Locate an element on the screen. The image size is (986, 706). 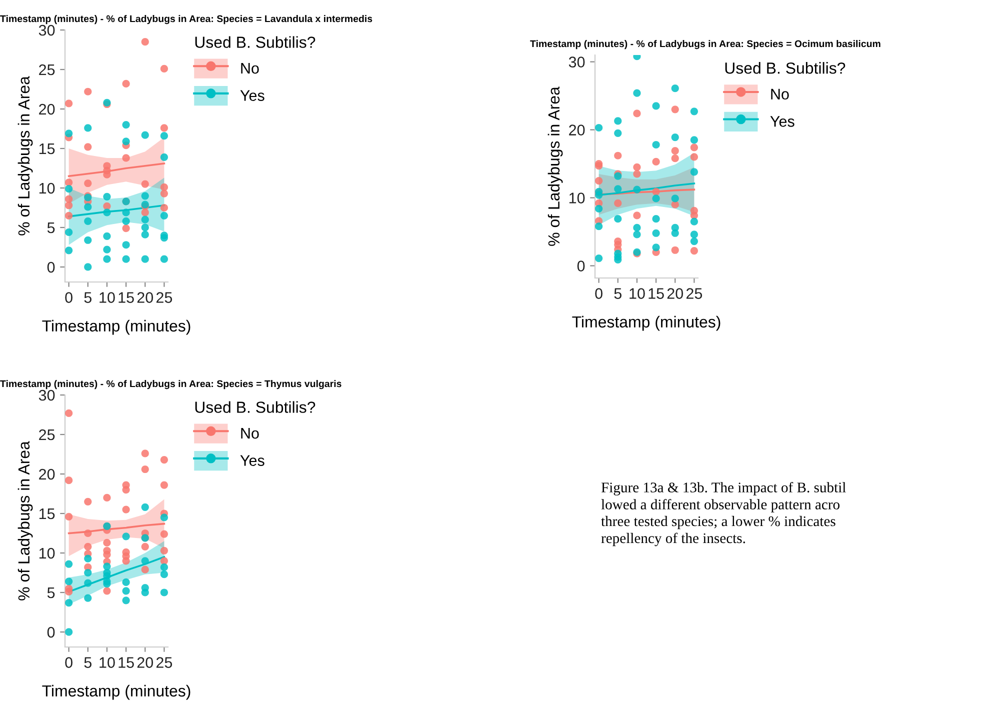
chart-title: Timestamp (minutes) - % of Ladybugs in Area: Species = Ocimum basilicum is located at coordinates (705, 45).